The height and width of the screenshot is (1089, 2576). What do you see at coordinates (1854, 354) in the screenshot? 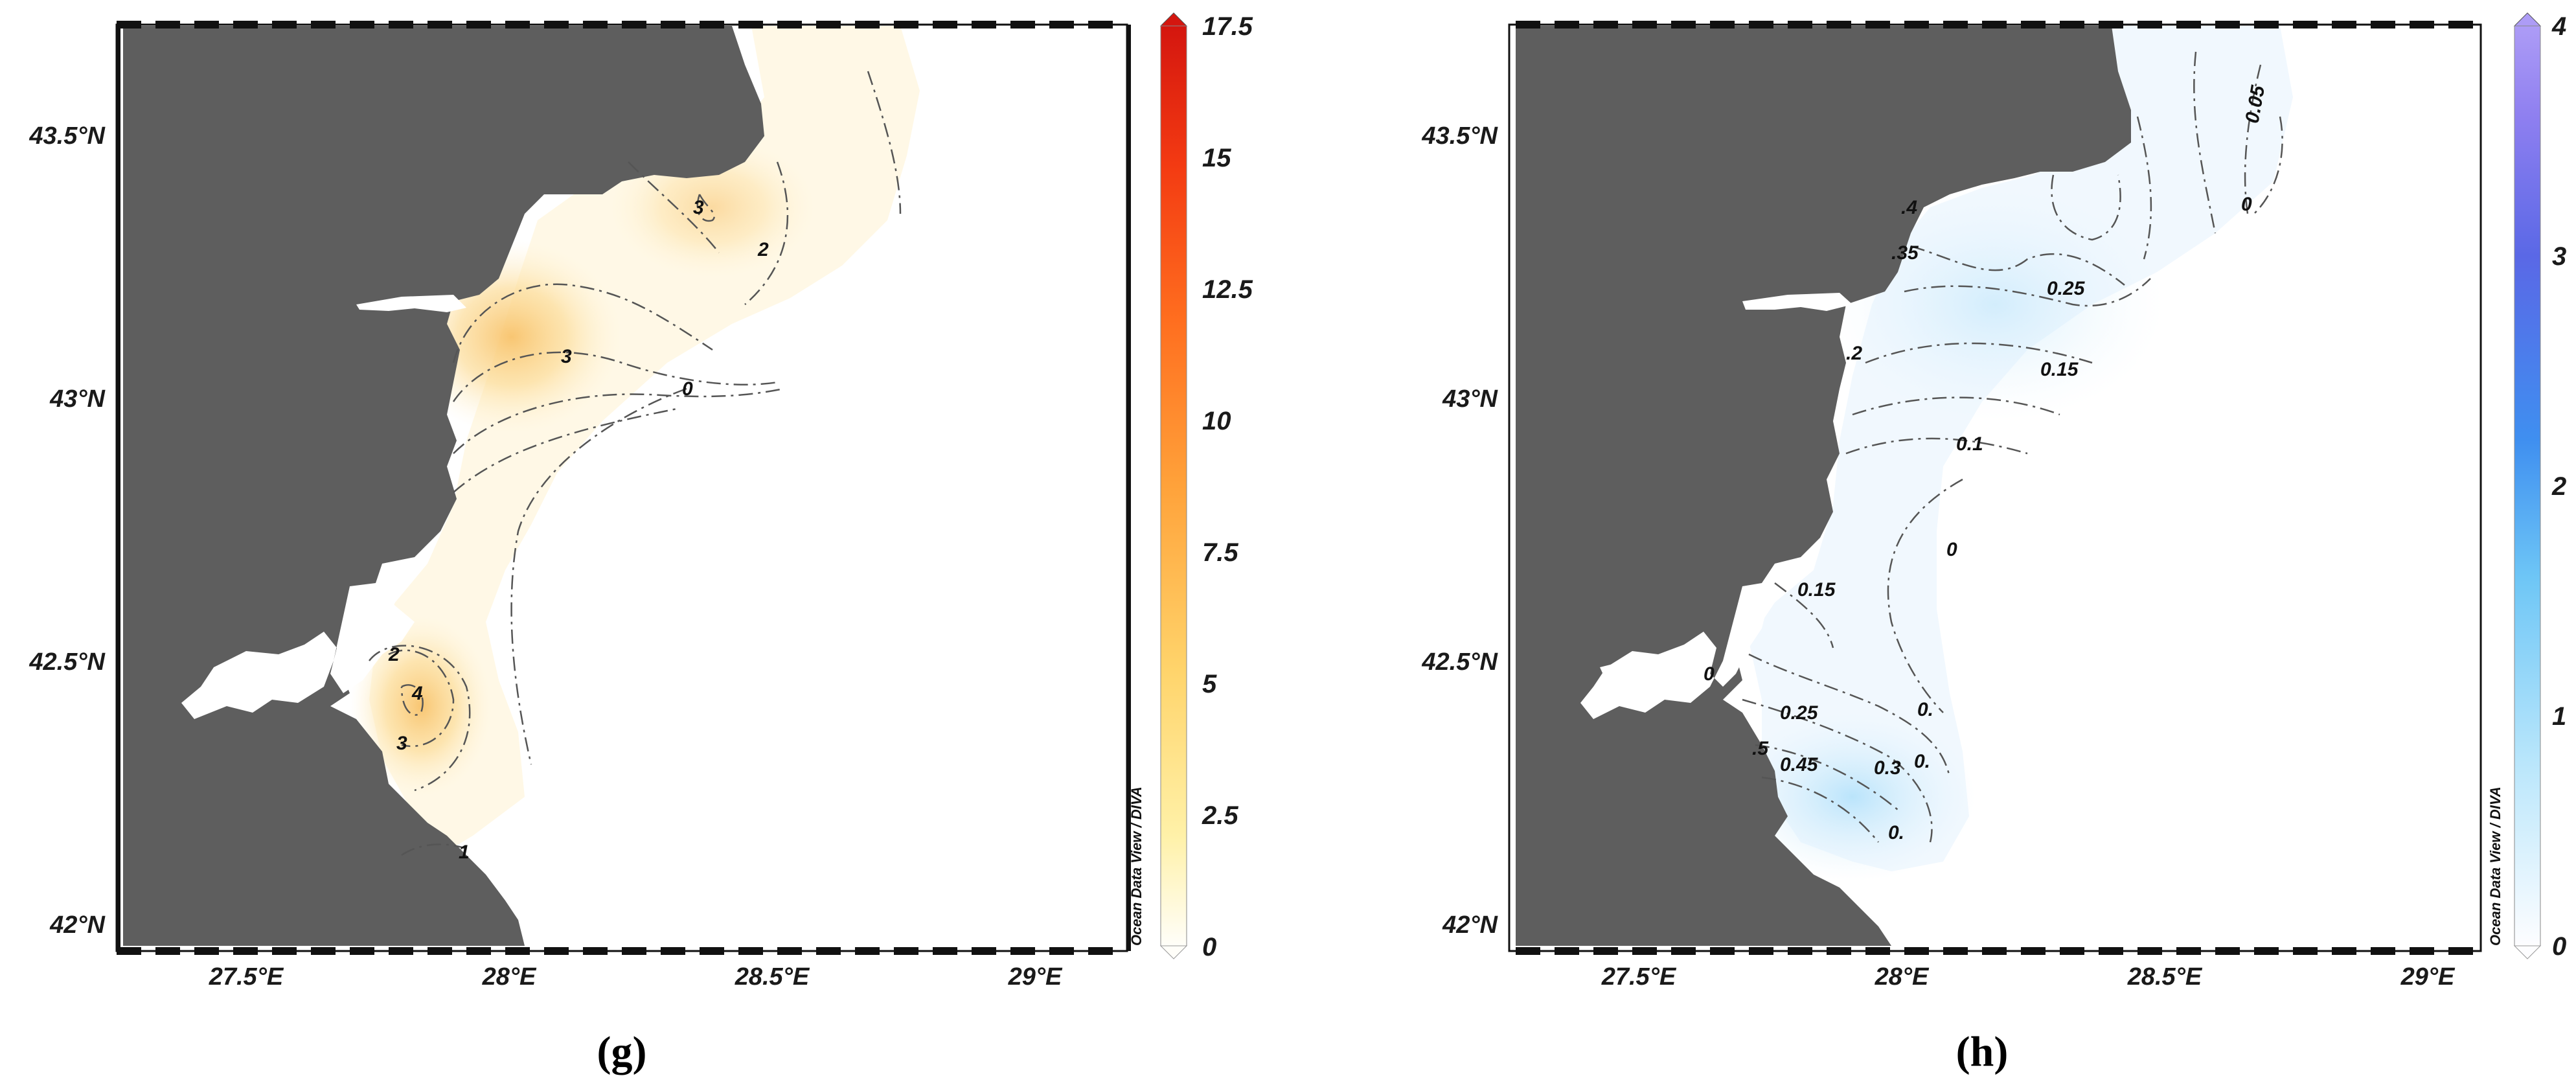
I see `contour-label: .2` at bounding box center [1854, 354].